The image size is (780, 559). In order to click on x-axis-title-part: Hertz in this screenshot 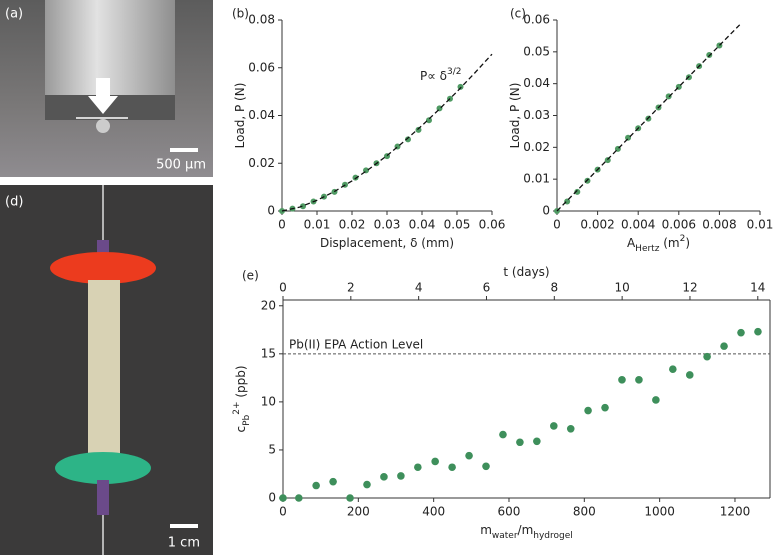, I will do `click(647, 249)`.